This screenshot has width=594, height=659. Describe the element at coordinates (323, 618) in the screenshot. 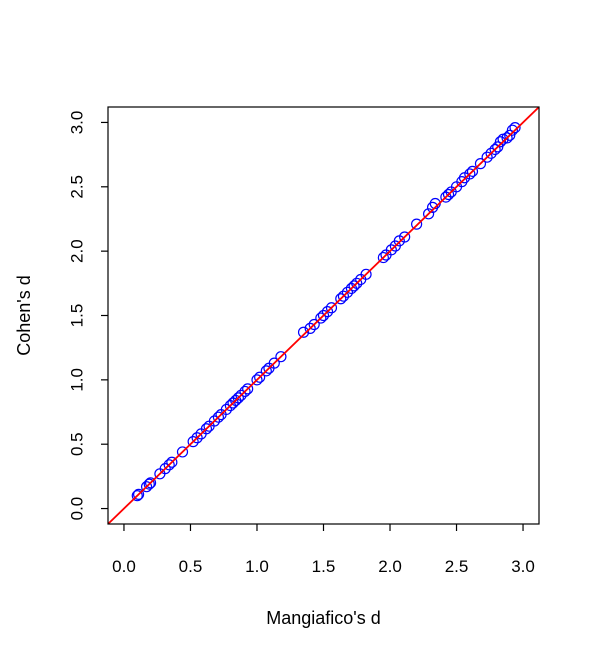

I see `x-axis-title: Mangiafico's d` at that location.